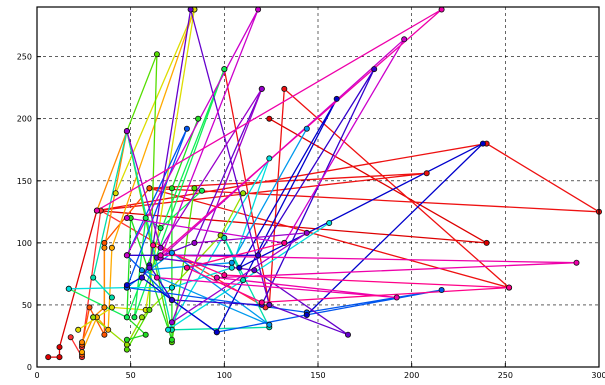 The image size is (605, 385). I want to click on y-tick-label: 200, so click(24, 119).